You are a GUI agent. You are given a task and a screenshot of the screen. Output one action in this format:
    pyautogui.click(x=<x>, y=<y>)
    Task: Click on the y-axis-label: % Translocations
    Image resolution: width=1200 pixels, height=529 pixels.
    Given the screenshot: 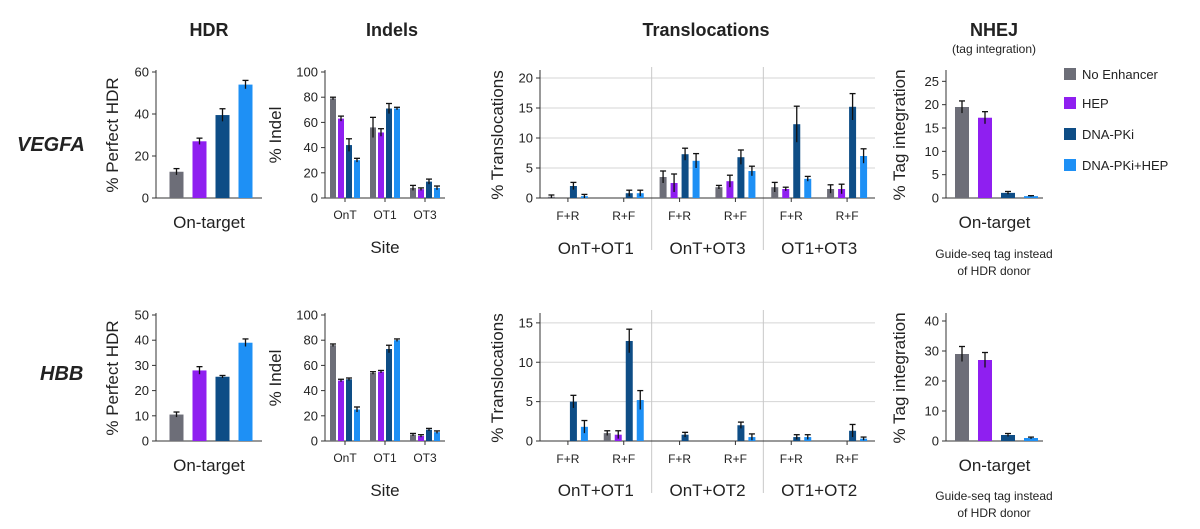 What is the action you would take?
    pyautogui.click(x=497, y=134)
    